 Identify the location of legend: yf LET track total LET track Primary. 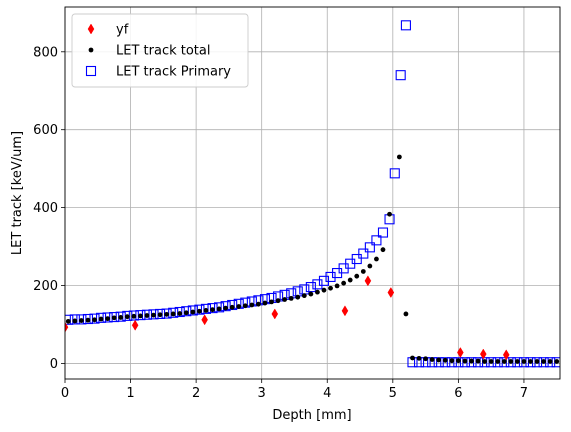
(160, 50).